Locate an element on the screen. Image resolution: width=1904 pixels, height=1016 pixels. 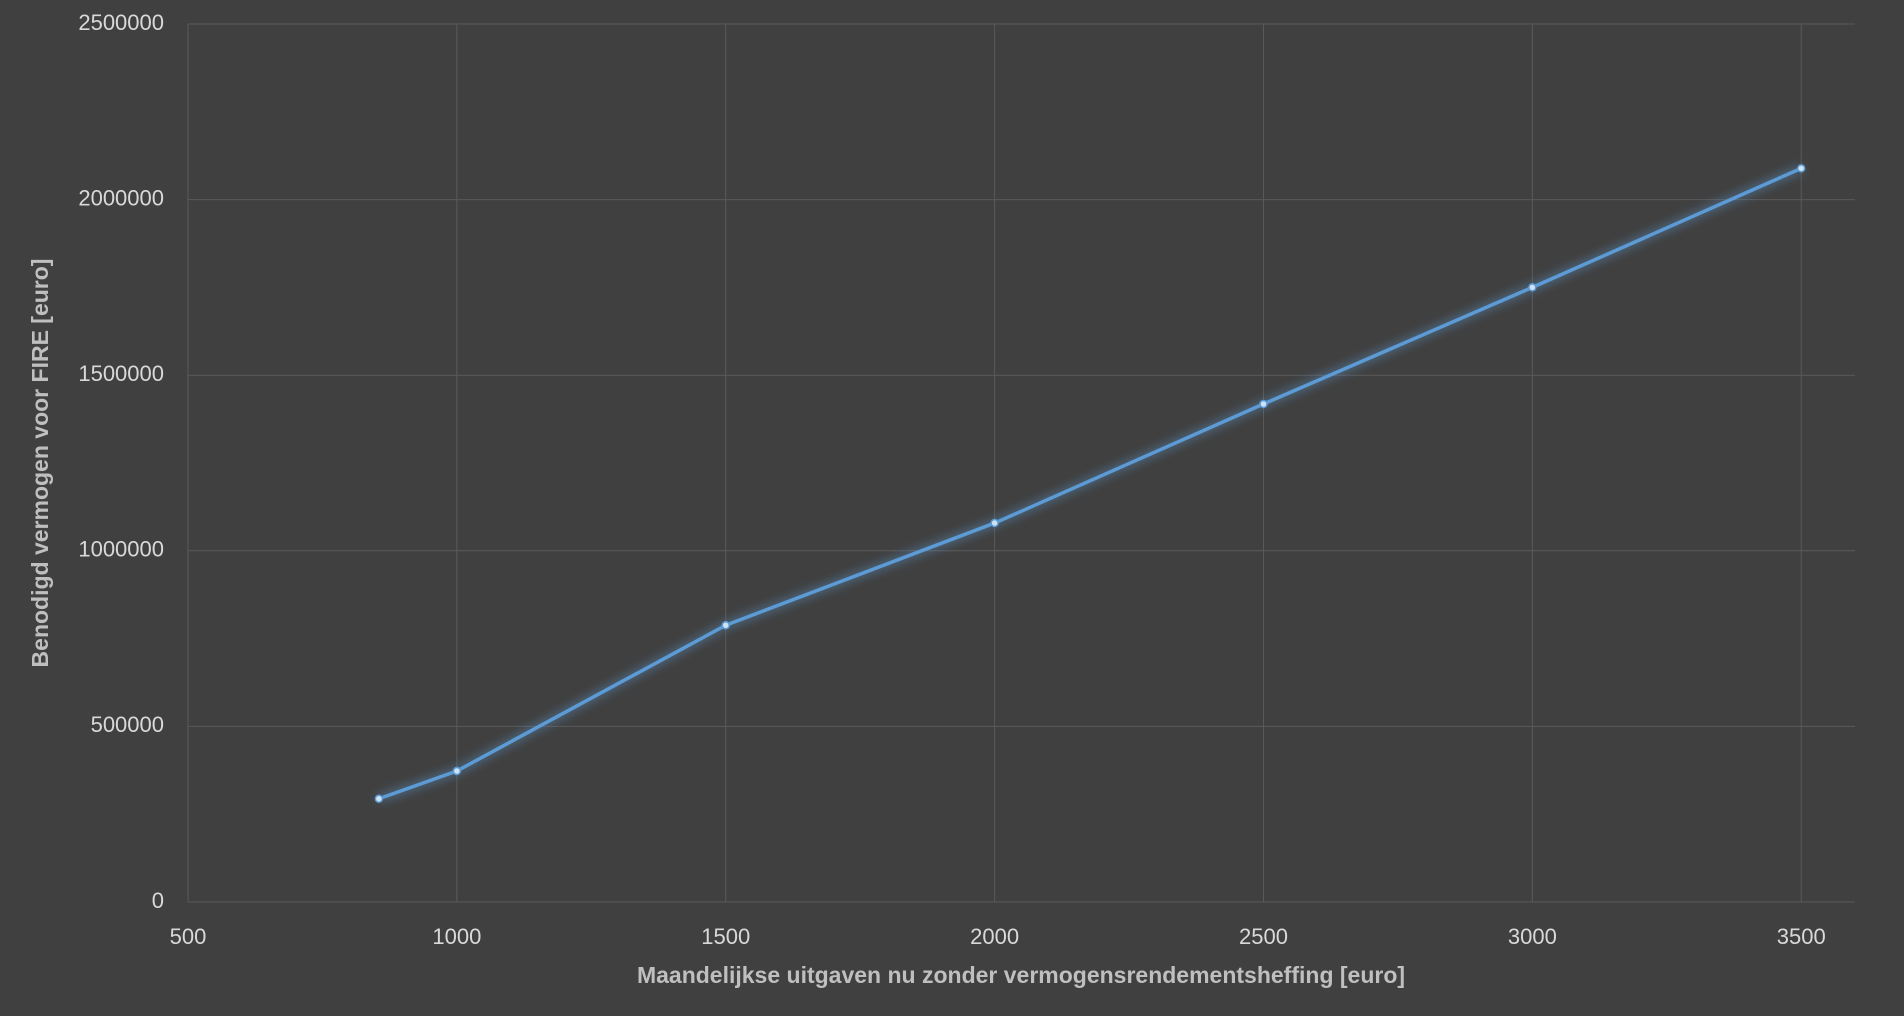
x-tick-label: 1500 is located at coordinates (725, 936).